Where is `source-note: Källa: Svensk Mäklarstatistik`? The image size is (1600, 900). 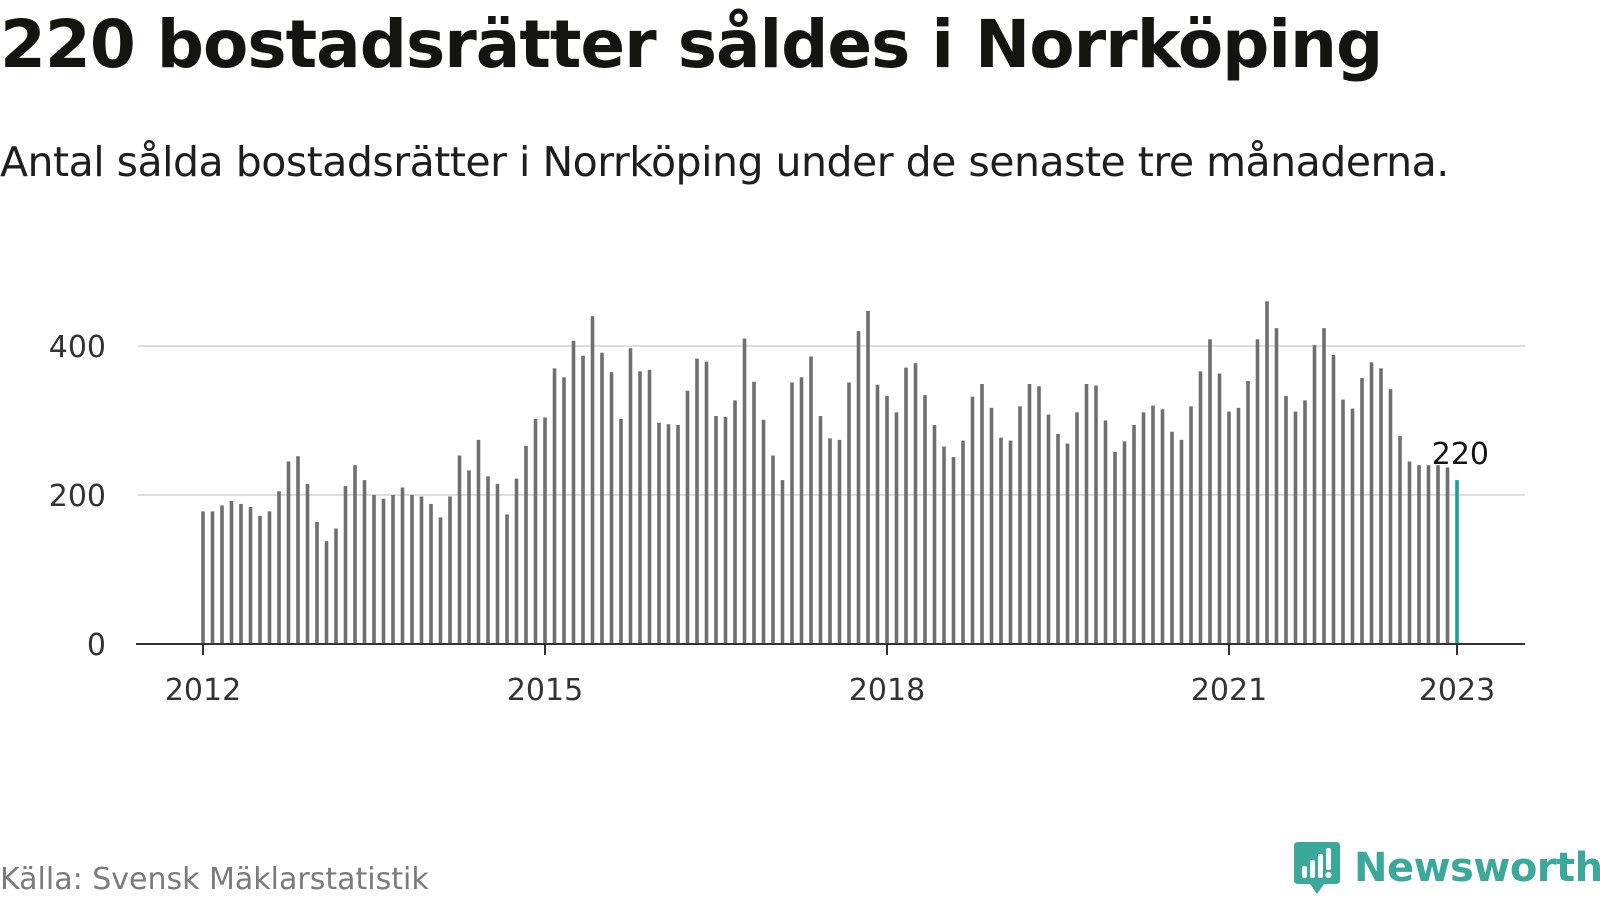 source-note: Källa: Svensk Mäklarstatistik is located at coordinates (214, 879).